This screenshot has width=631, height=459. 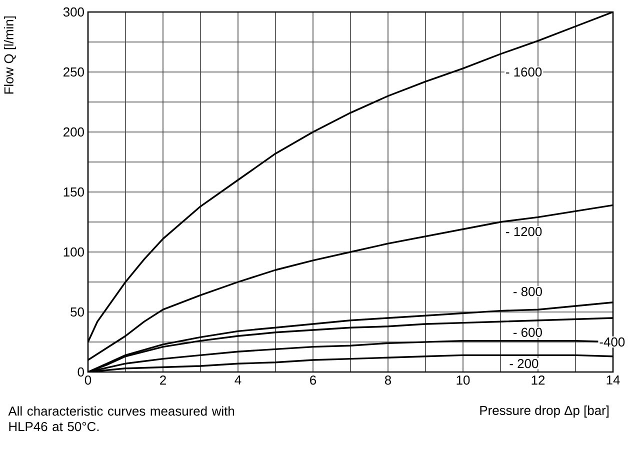 What do you see at coordinates (74, 192) in the screenshot?
I see `y-tick-label: 150` at bounding box center [74, 192].